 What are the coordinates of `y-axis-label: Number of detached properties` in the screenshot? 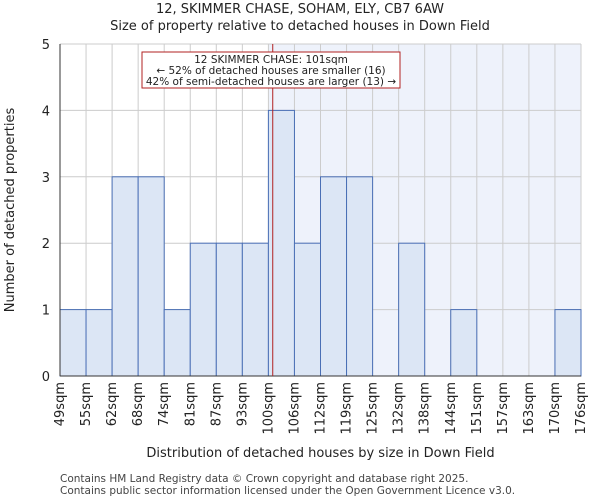 It's located at (10, 210).